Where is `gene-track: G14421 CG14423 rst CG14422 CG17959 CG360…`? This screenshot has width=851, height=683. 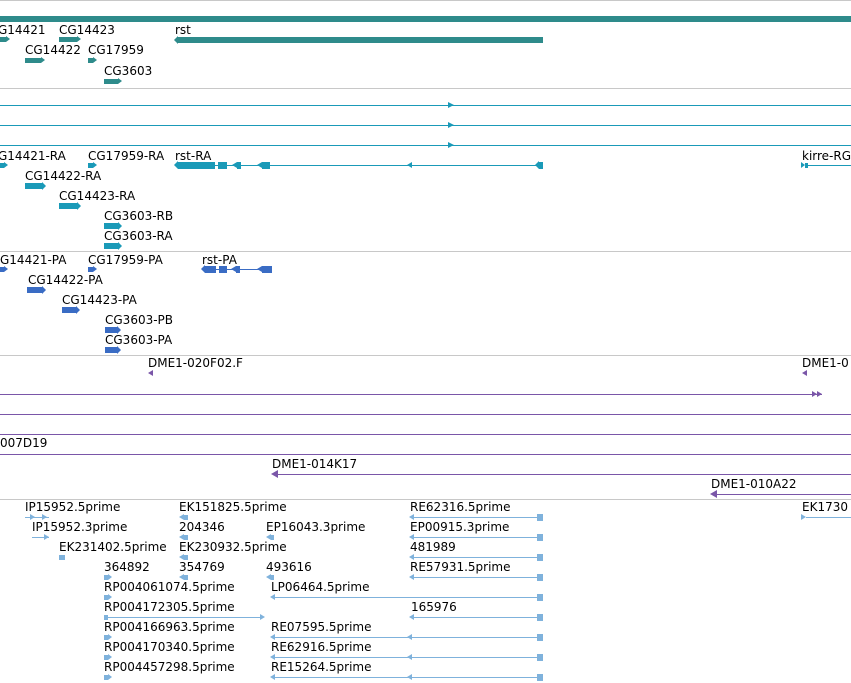
gene-track: G14421 CG14423 rst CG14422 CG17959 CG360… is located at coordinates (425, 44).